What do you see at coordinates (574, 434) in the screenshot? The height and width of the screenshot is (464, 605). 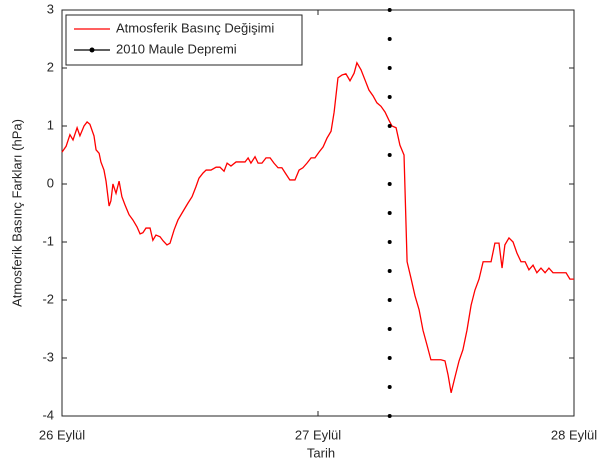 I see `x-tick-label: 28 Eylül` at bounding box center [574, 434].